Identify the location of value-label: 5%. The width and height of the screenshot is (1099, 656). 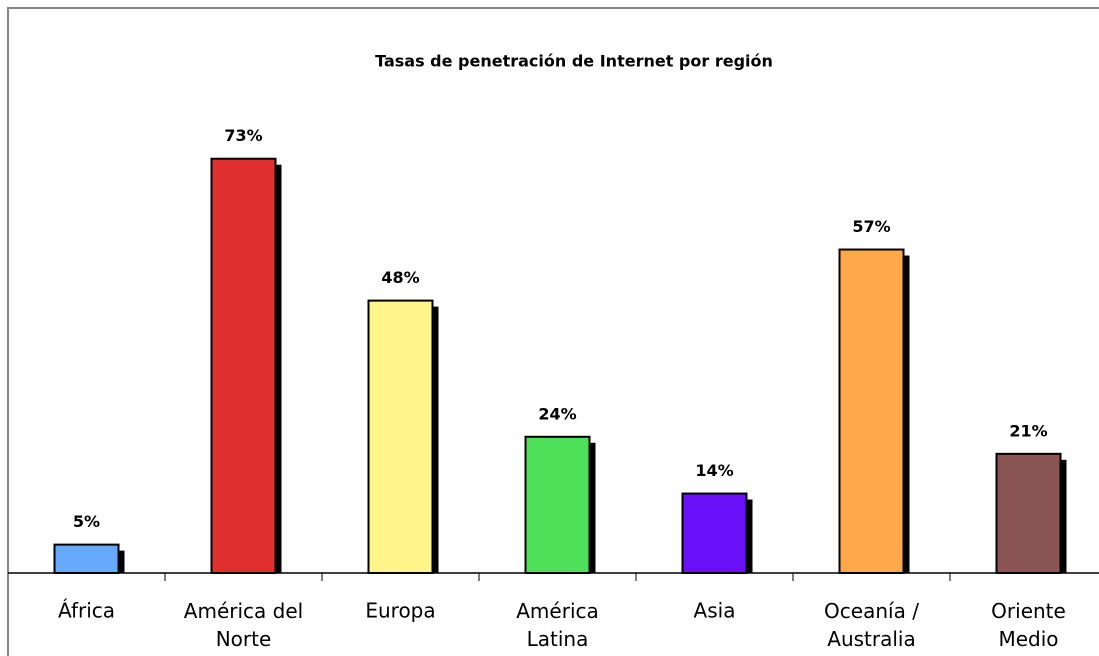
(86, 521).